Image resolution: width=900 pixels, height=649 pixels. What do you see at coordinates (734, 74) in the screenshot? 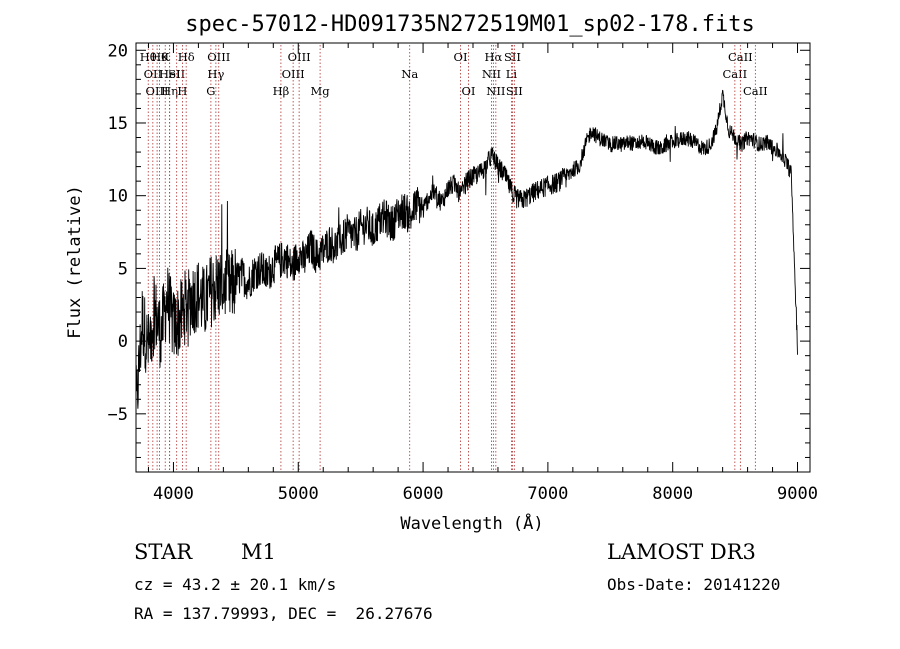
I see `line-label-26: CaII` at bounding box center [734, 74].